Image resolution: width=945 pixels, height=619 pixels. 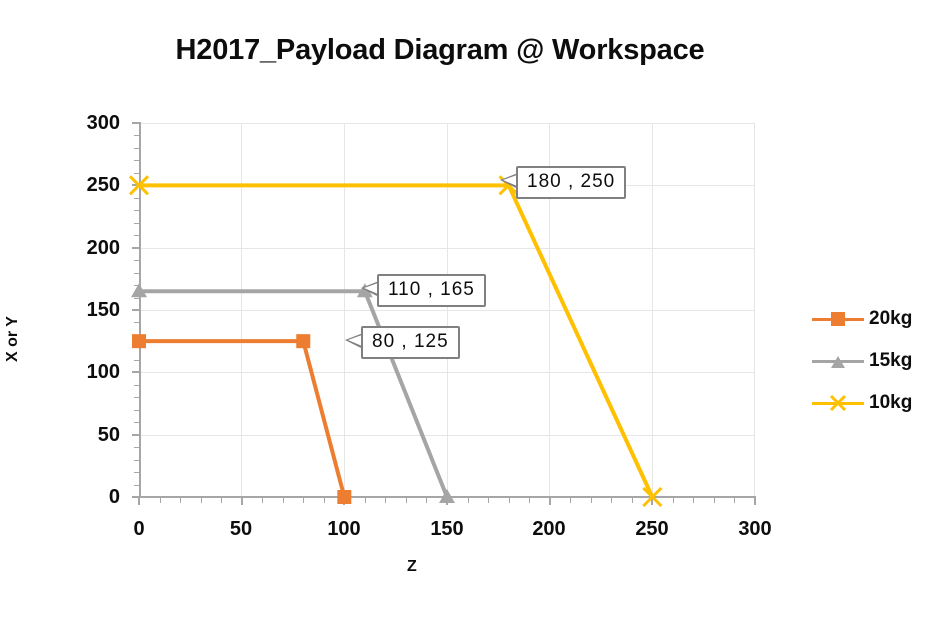 I want to click on chart-title: H2017_Payload Diagram @ Workspace, so click(x=440, y=50).